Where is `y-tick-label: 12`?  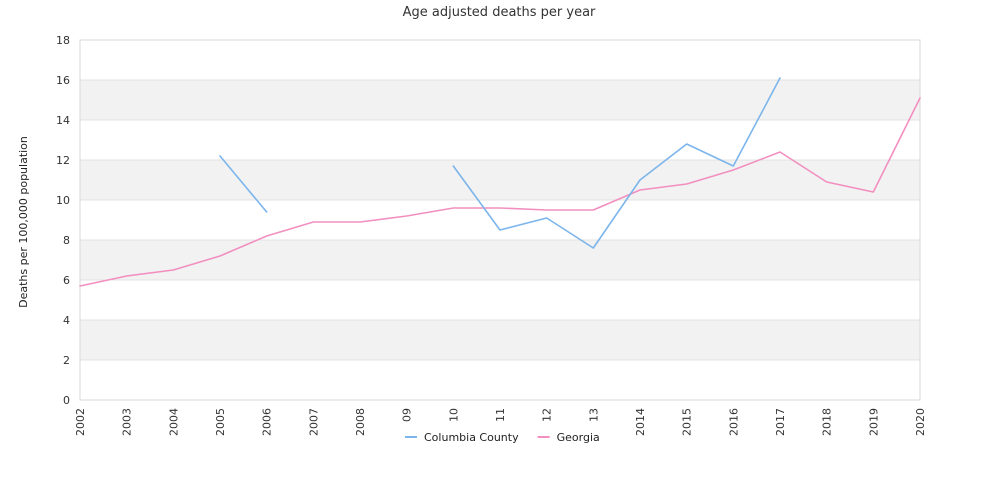 y-tick-label: 12 is located at coordinates (63, 160).